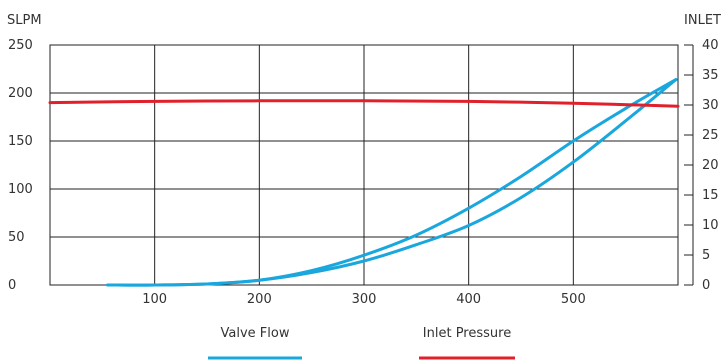  I want to click on x-tick-label: 500, so click(573, 299).